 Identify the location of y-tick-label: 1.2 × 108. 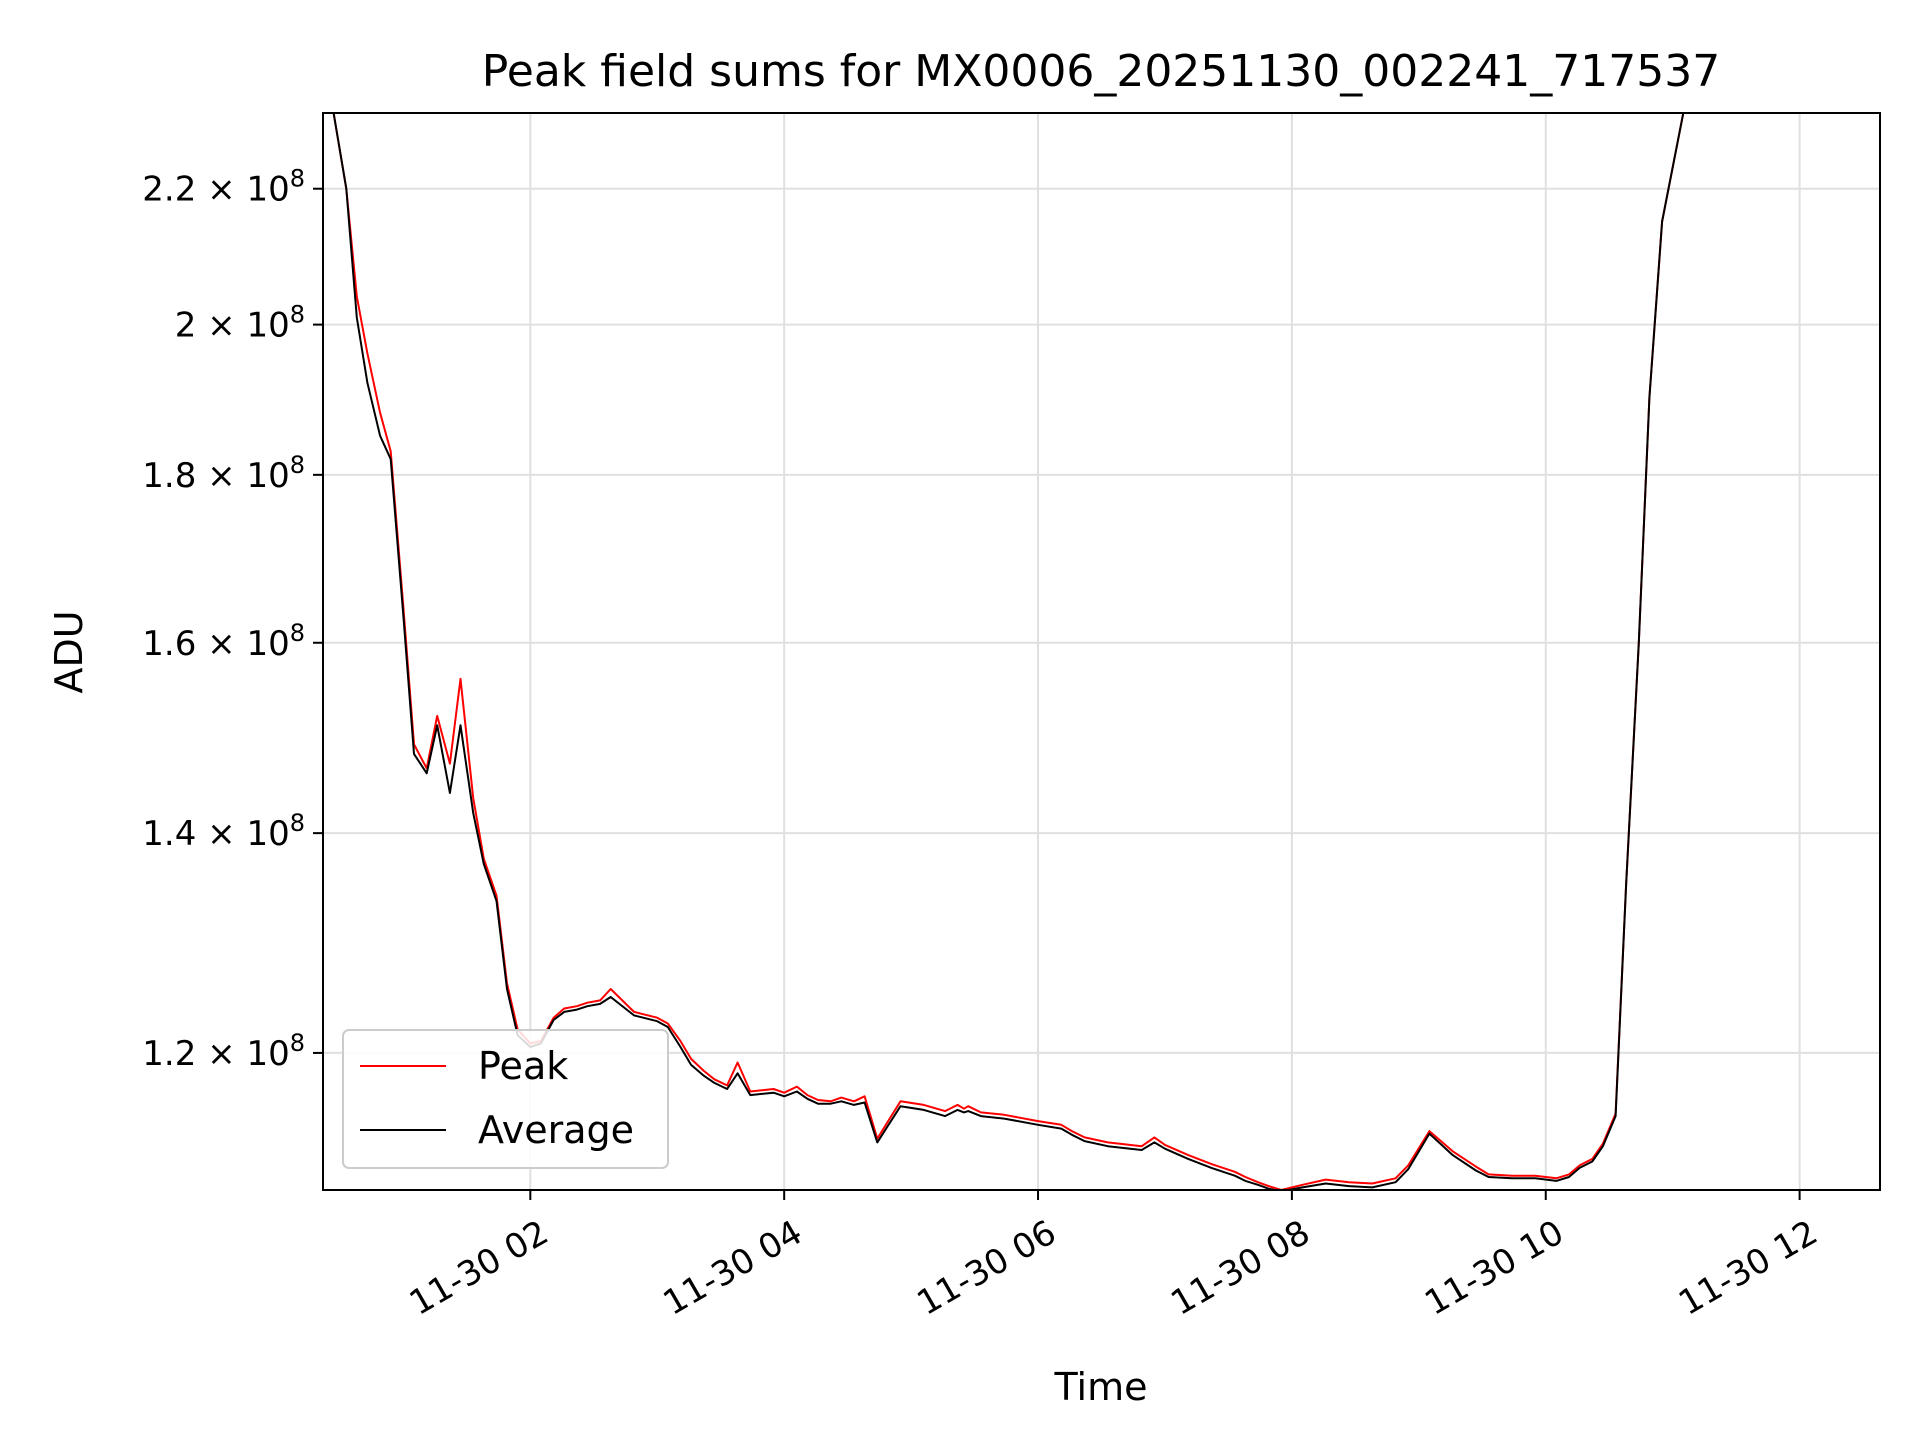
(223, 1051).